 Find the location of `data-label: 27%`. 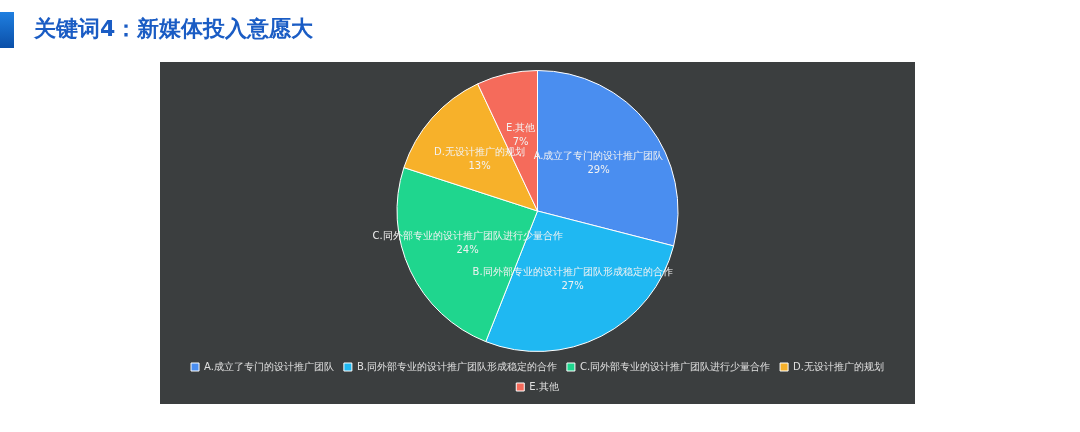

data-label: 27% is located at coordinates (572, 286).